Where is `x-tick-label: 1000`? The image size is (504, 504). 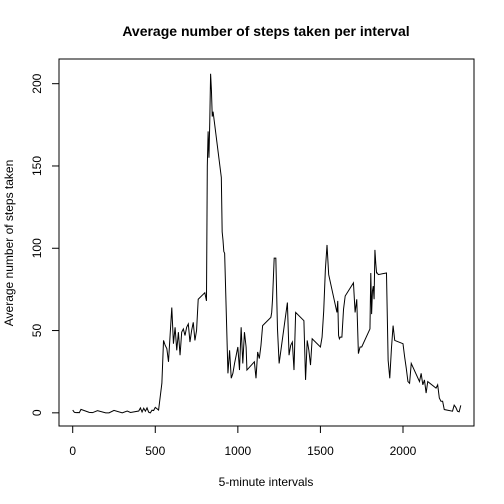
x-tick-label: 1000 is located at coordinates (237, 451).